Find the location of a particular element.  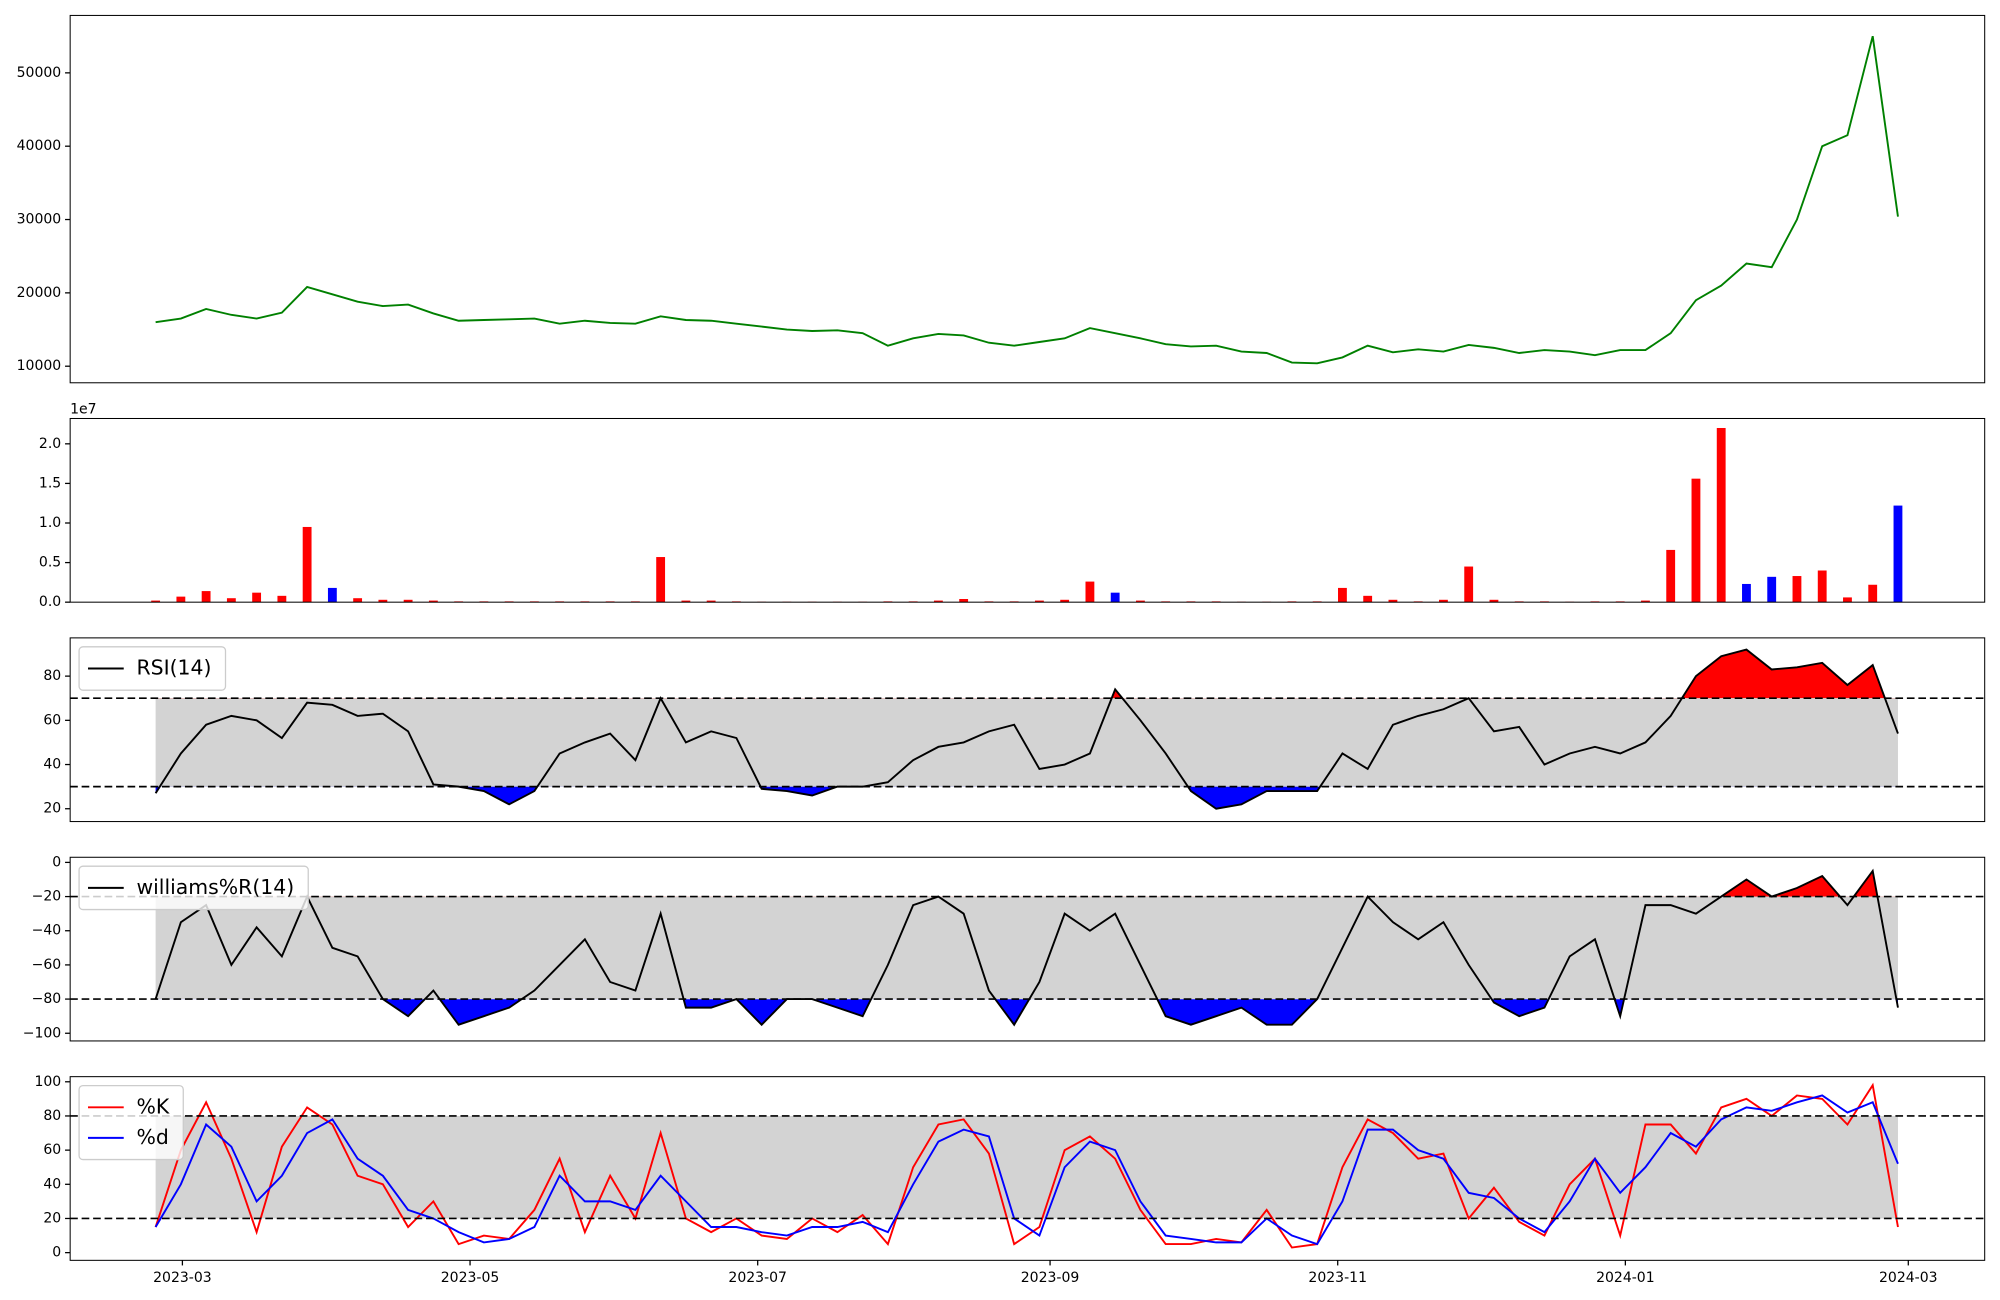

x-tick-label: 2024-03 is located at coordinates (1908, 1278).